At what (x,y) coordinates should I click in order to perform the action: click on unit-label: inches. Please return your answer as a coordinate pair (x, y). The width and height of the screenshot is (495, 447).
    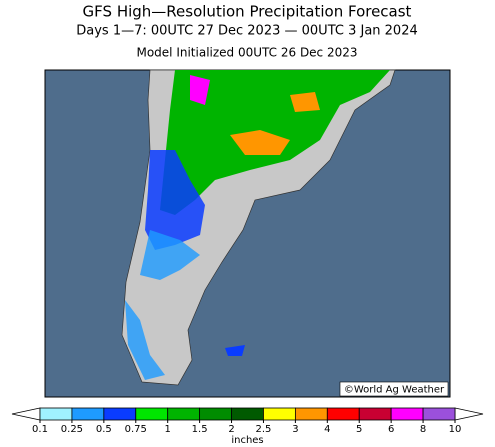
    Looking at the image, I should click on (247, 440).